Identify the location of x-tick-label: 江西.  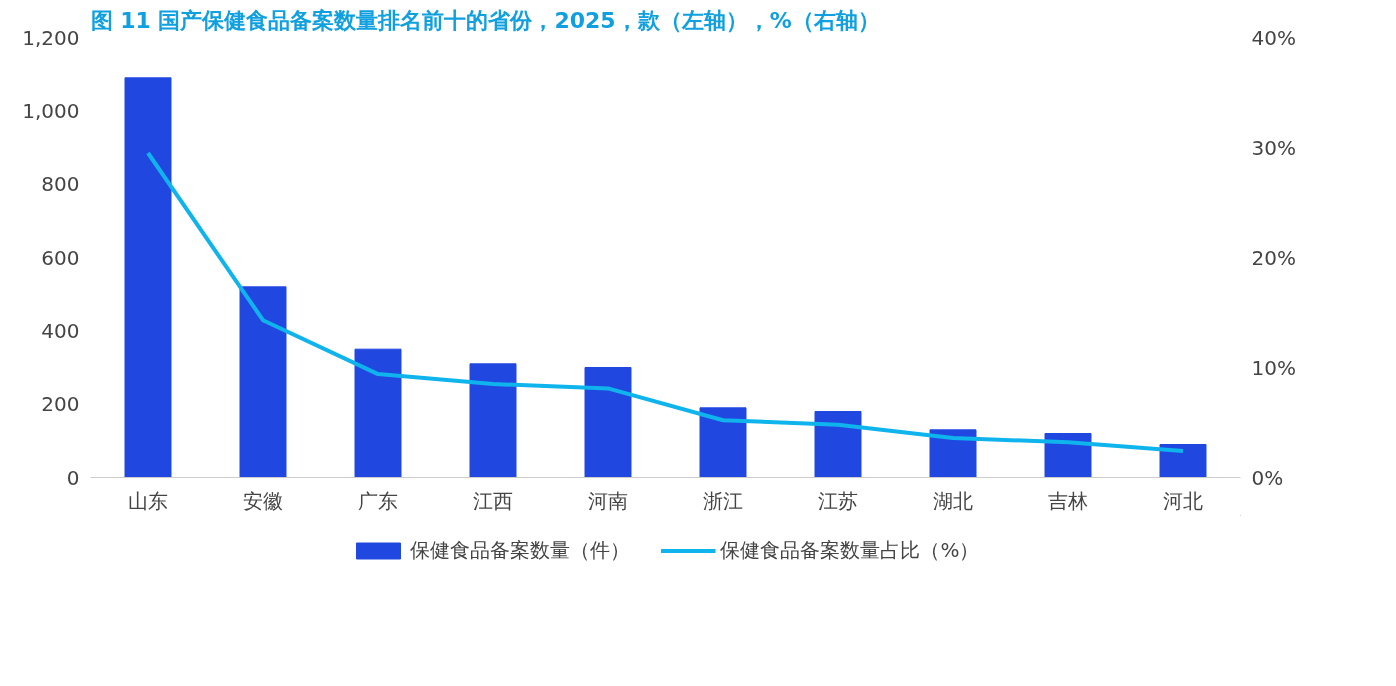
(493, 500).